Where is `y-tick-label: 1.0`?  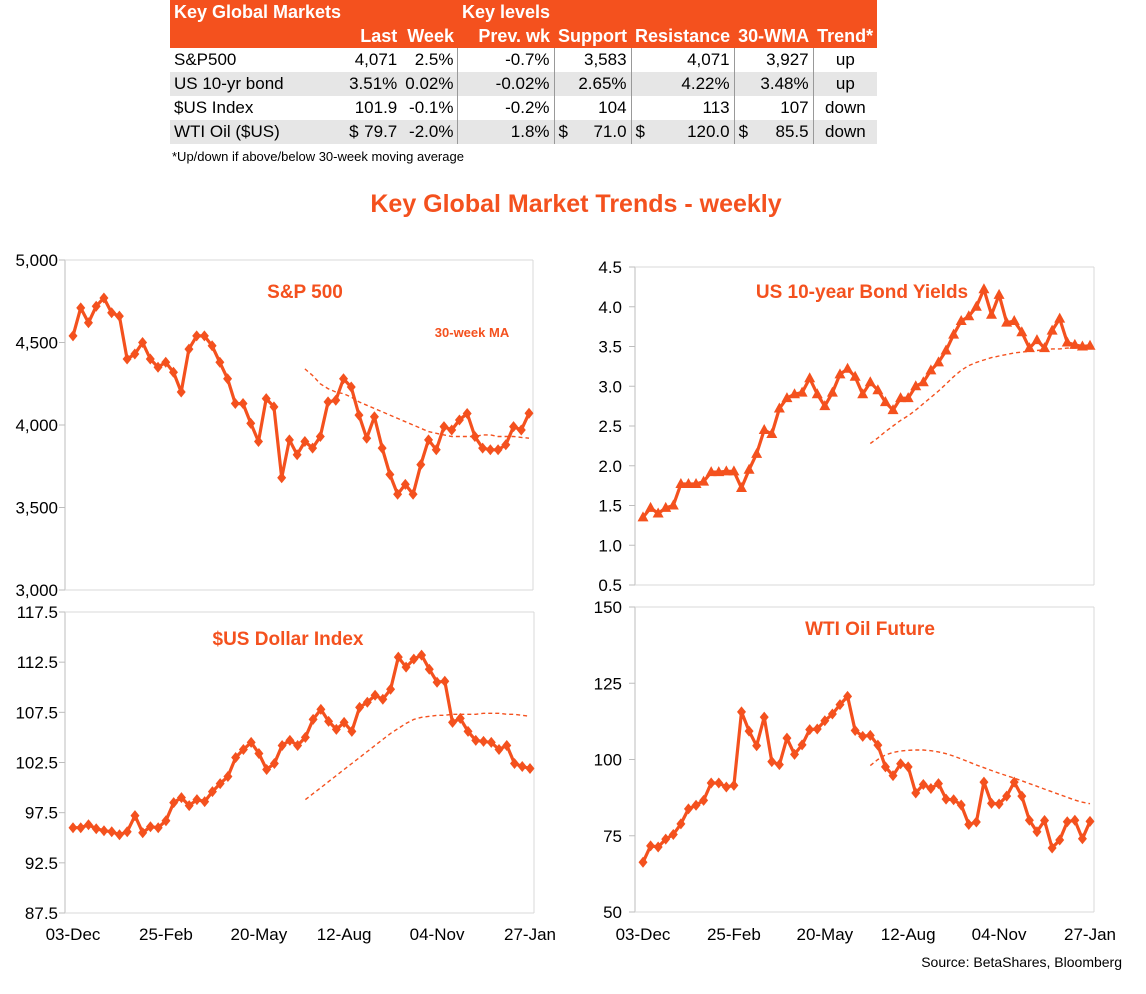
y-tick-label: 1.0 is located at coordinates (610, 545).